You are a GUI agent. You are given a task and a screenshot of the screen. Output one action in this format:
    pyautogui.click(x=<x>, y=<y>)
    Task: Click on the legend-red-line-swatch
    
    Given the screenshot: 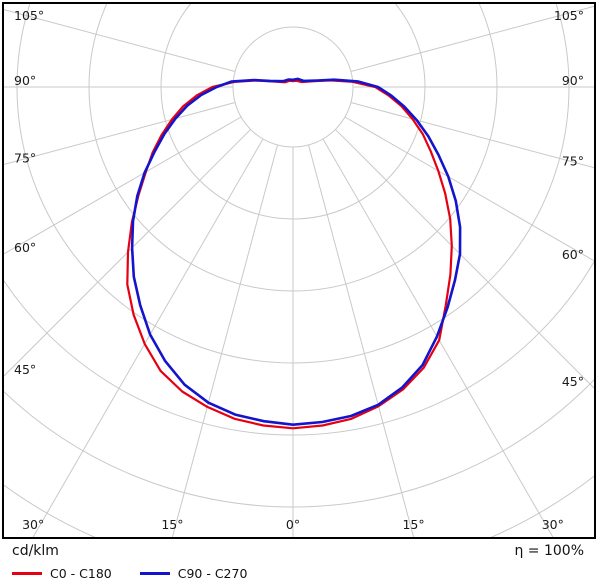 What is the action you would take?
    pyautogui.click(x=27, y=573)
    